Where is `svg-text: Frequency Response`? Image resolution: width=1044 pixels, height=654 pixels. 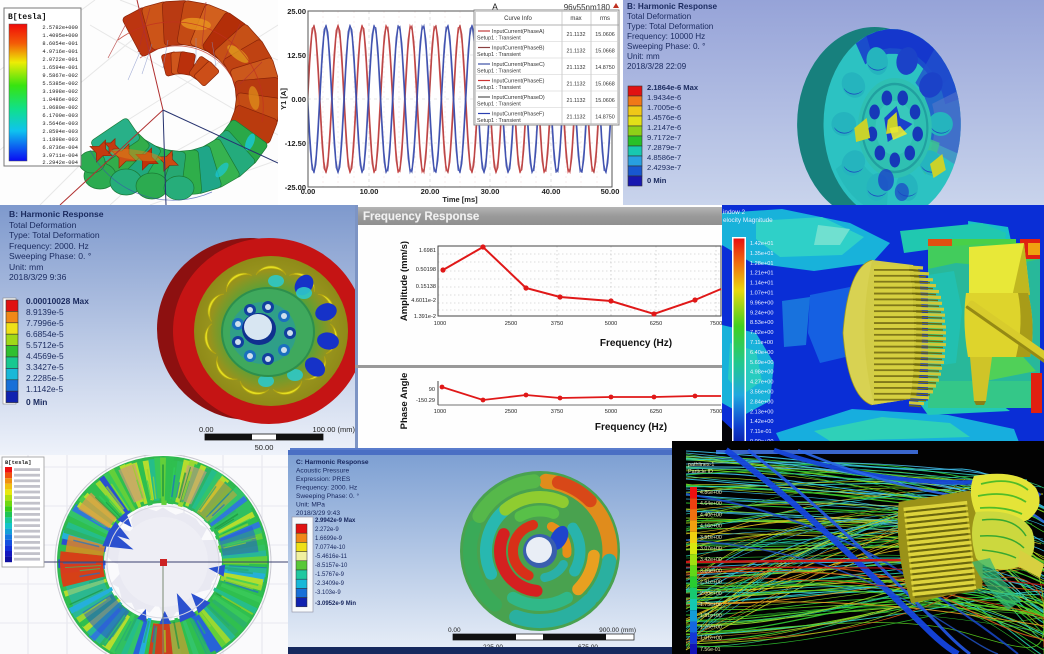 svg-text: Frequency Response is located at coordinates (421, 217).